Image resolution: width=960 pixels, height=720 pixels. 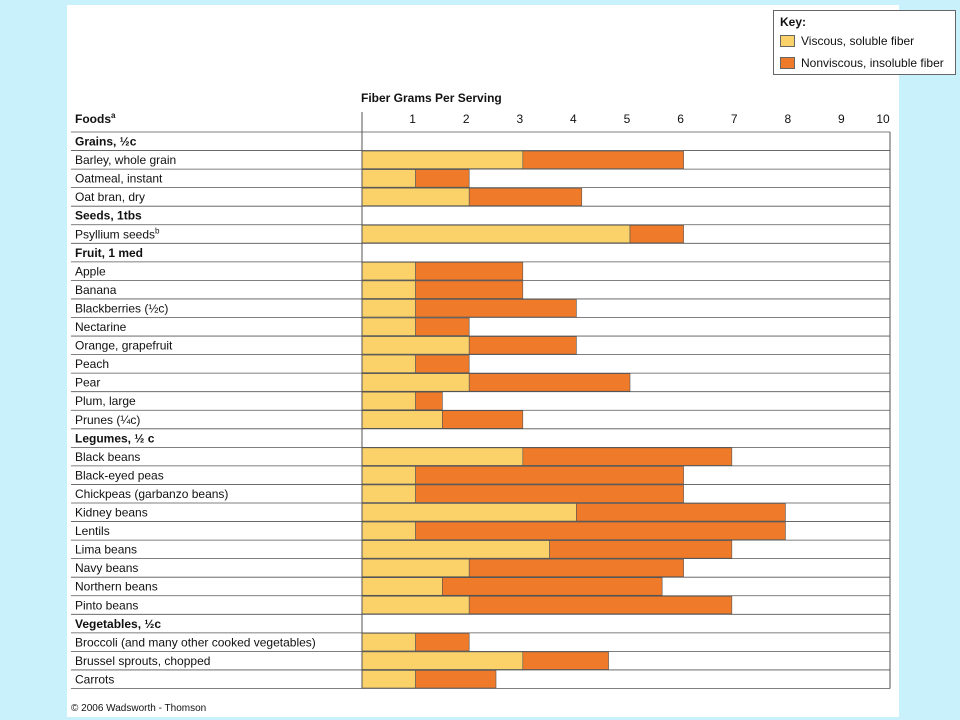 What do you see at coordinates (105, 401) in the screenshot?
I see `food-label: Plum, large` at bounding box center [105, 401].